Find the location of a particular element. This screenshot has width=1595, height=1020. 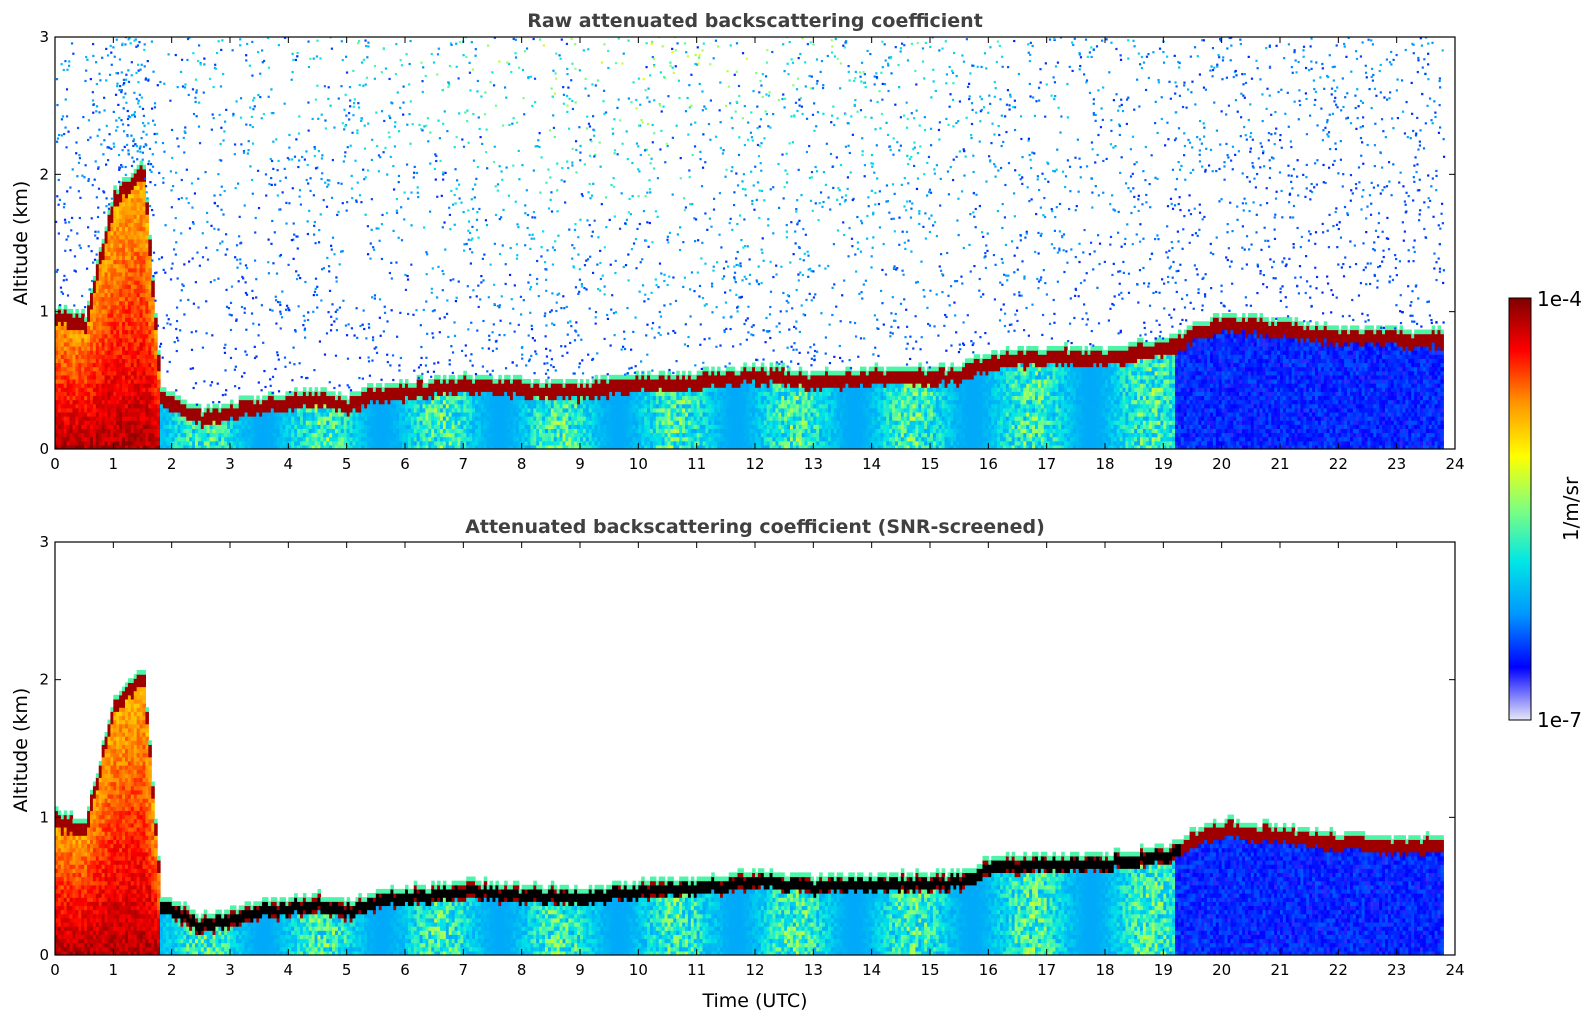

panel-screened-ylabel: Altitude (km) is located at coordinates (21, 750).